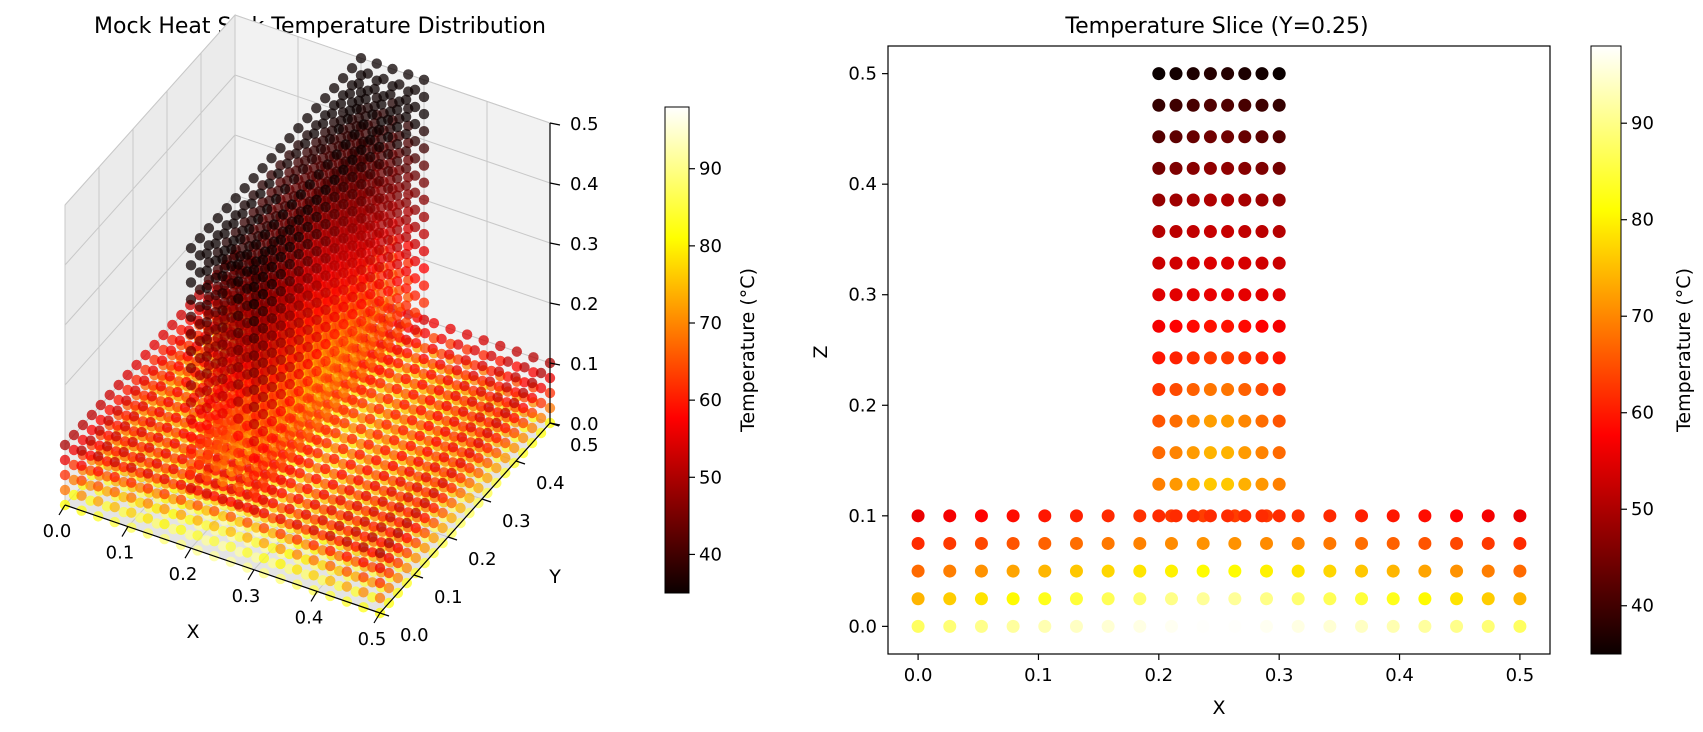 The width and height of the screenshot is (1703, 732). I want to click on colorbar-slice-tick-label: 60, so click(1642, 413).